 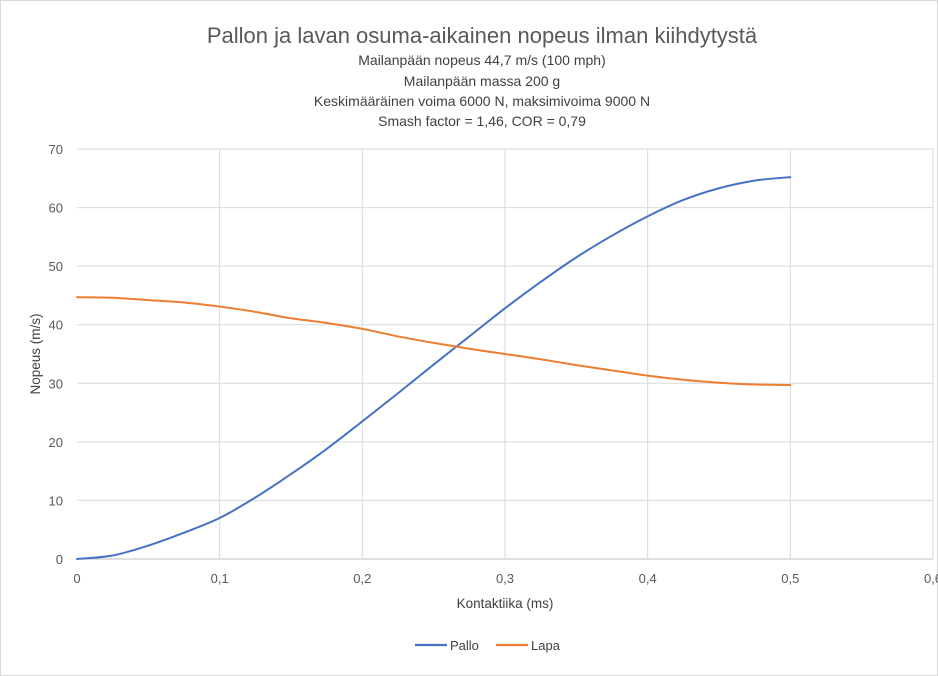 What do you see at coordinates (464, 645) in the screenshot?
I see `legend-label-pallo: Pallo` at bounding box center [464, 645].